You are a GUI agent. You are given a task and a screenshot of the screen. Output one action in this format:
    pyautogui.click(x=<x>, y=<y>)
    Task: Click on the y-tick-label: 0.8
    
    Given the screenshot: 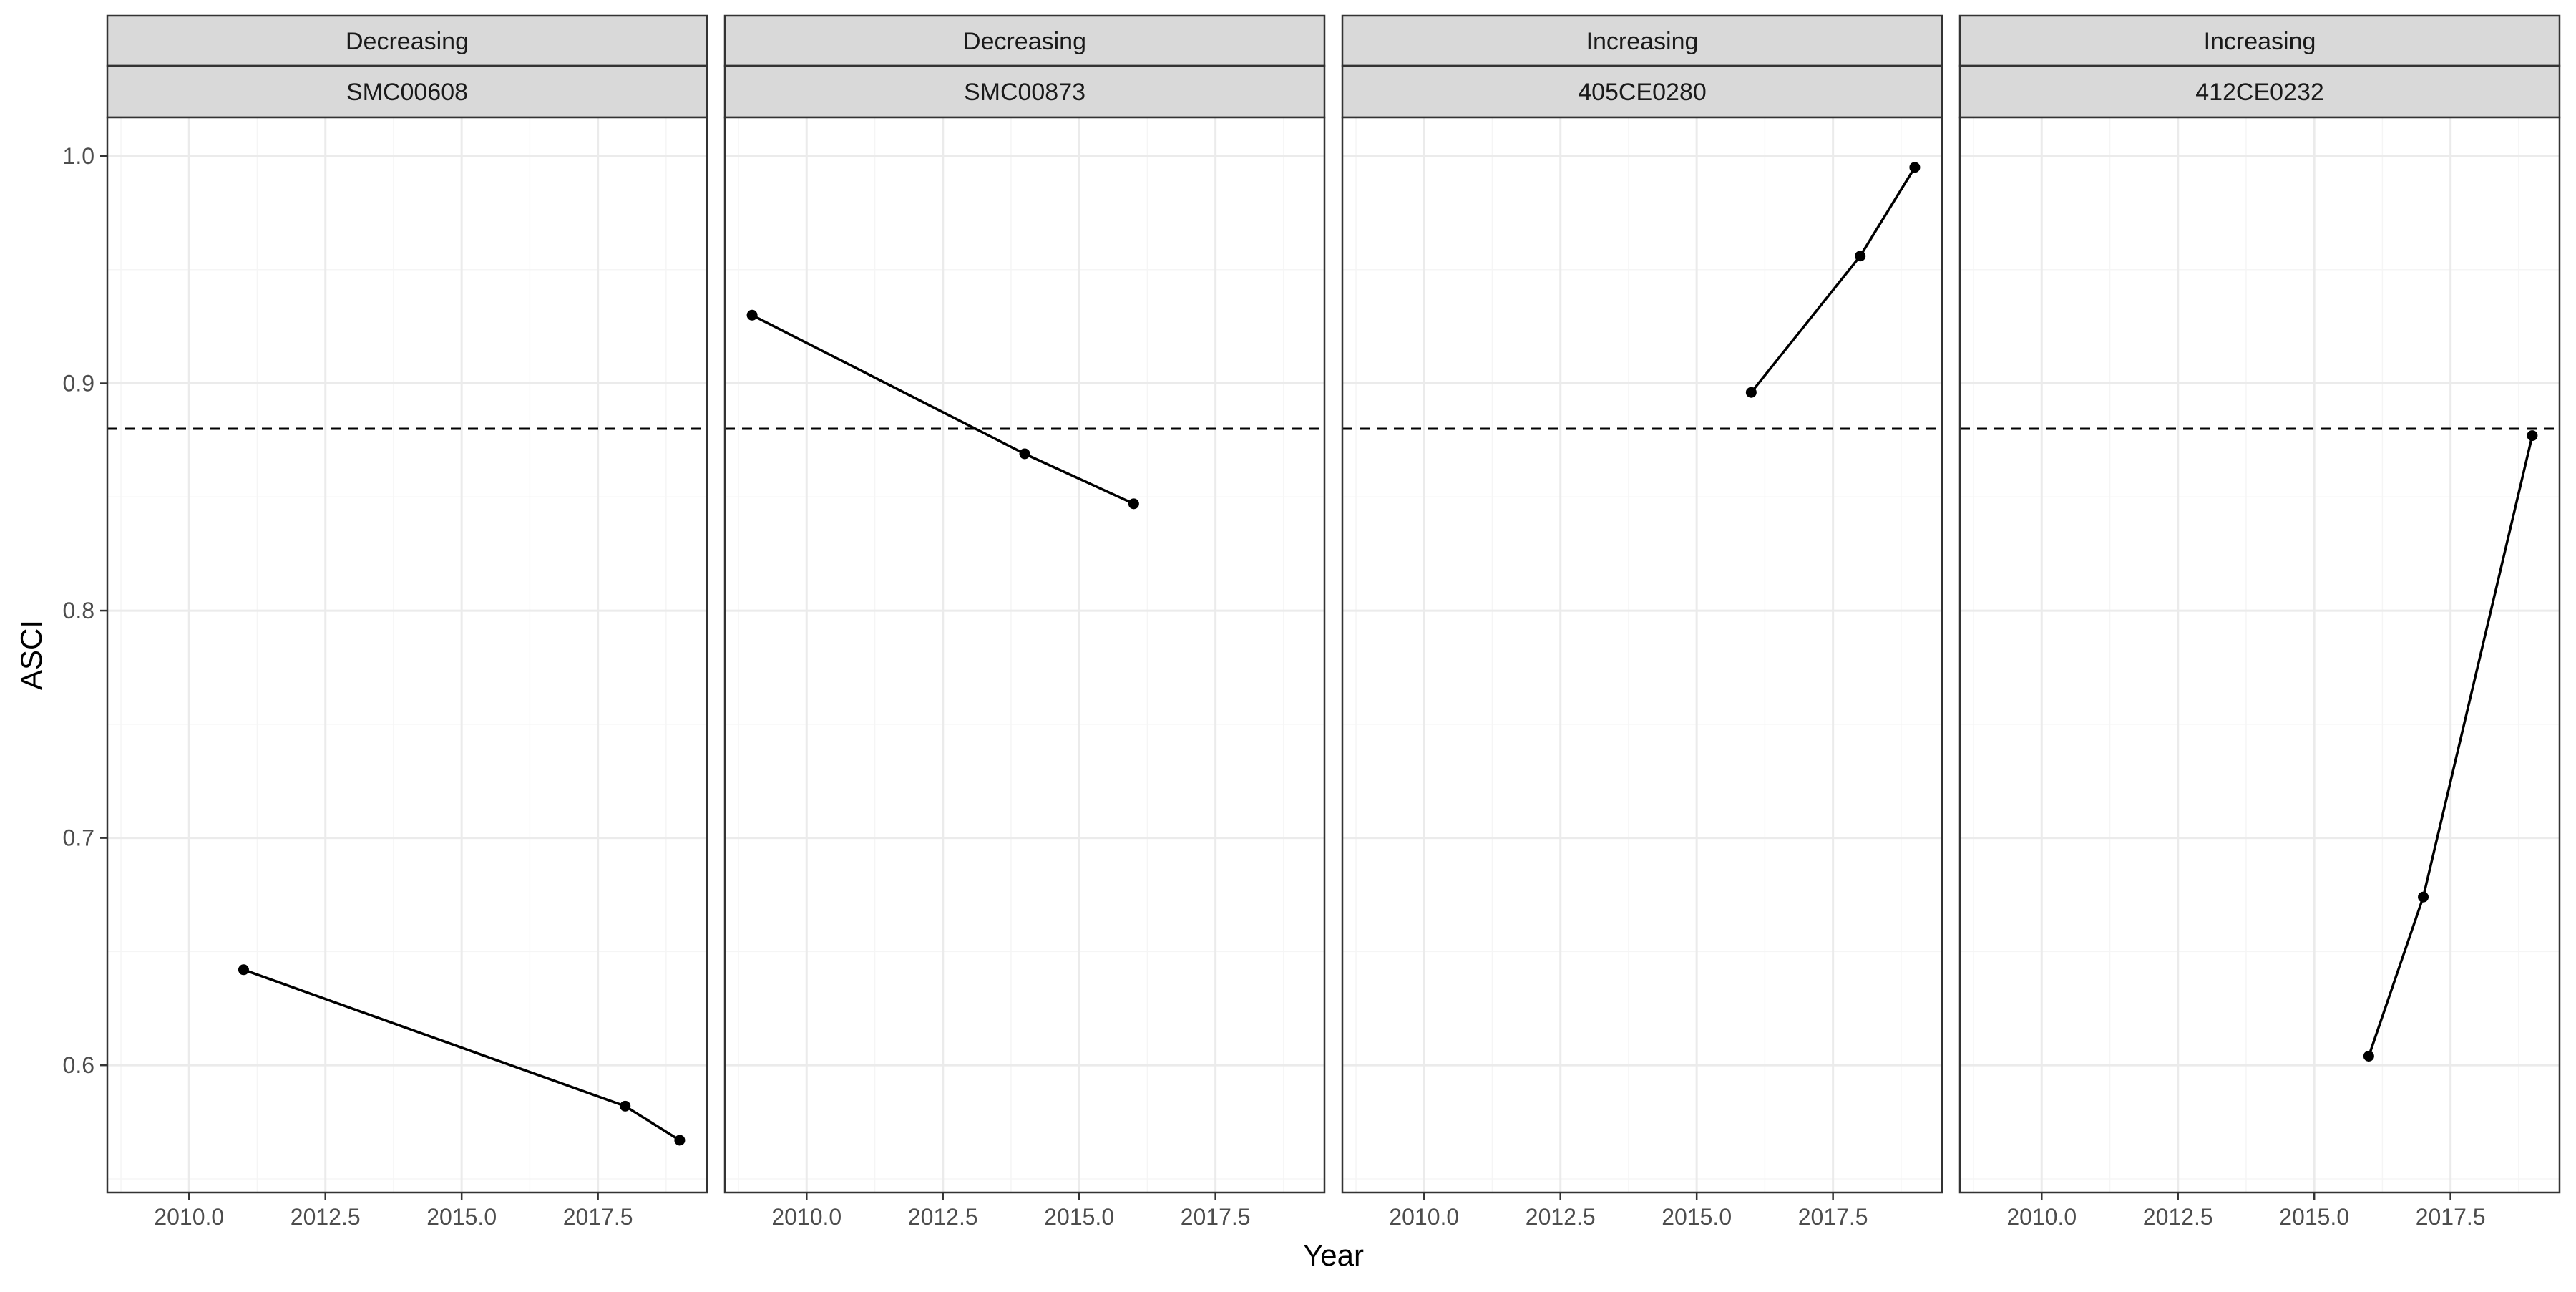 What is the action you would take?
    pyautogui.click(x=78, y=610)
    